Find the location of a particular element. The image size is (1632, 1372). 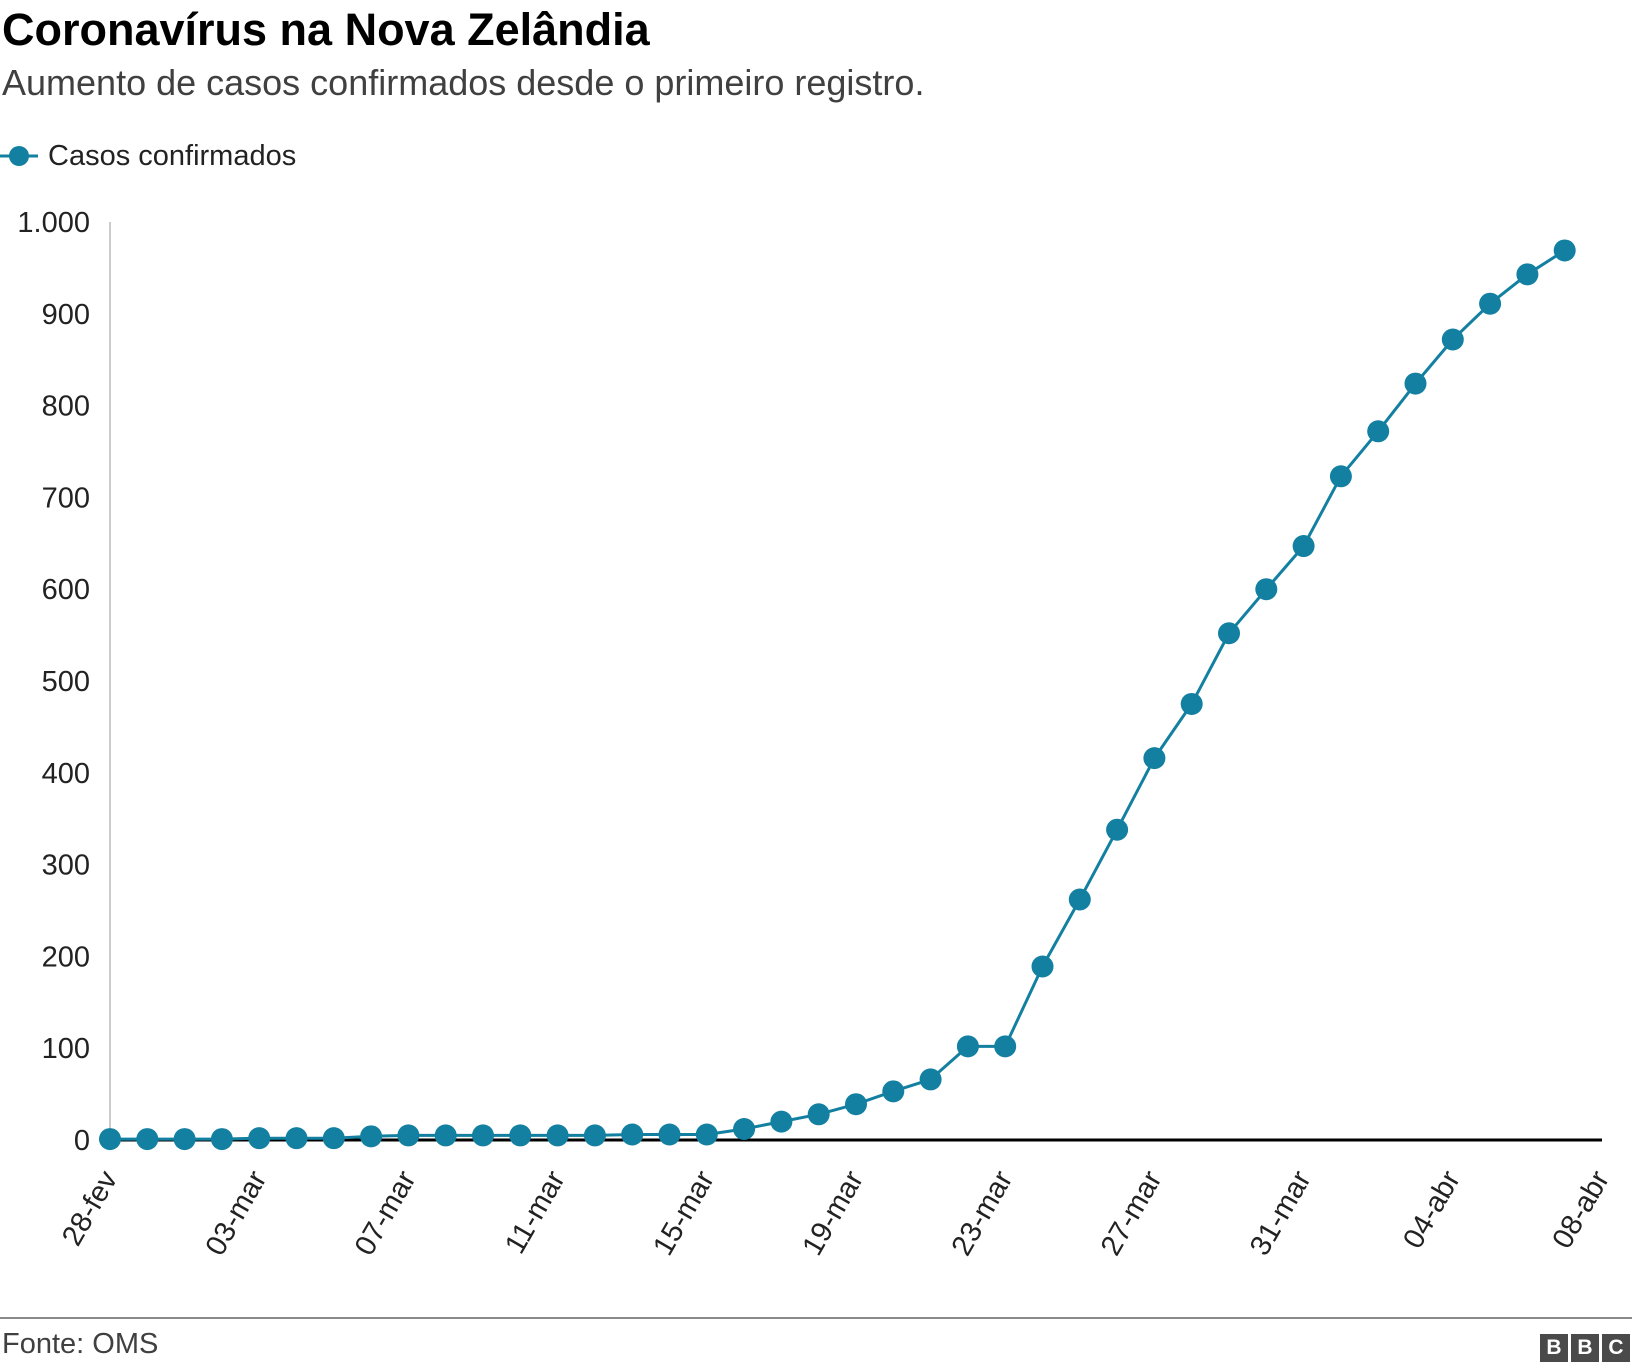

y-tick-label: 1.000 is located at coordinates (53, 223).